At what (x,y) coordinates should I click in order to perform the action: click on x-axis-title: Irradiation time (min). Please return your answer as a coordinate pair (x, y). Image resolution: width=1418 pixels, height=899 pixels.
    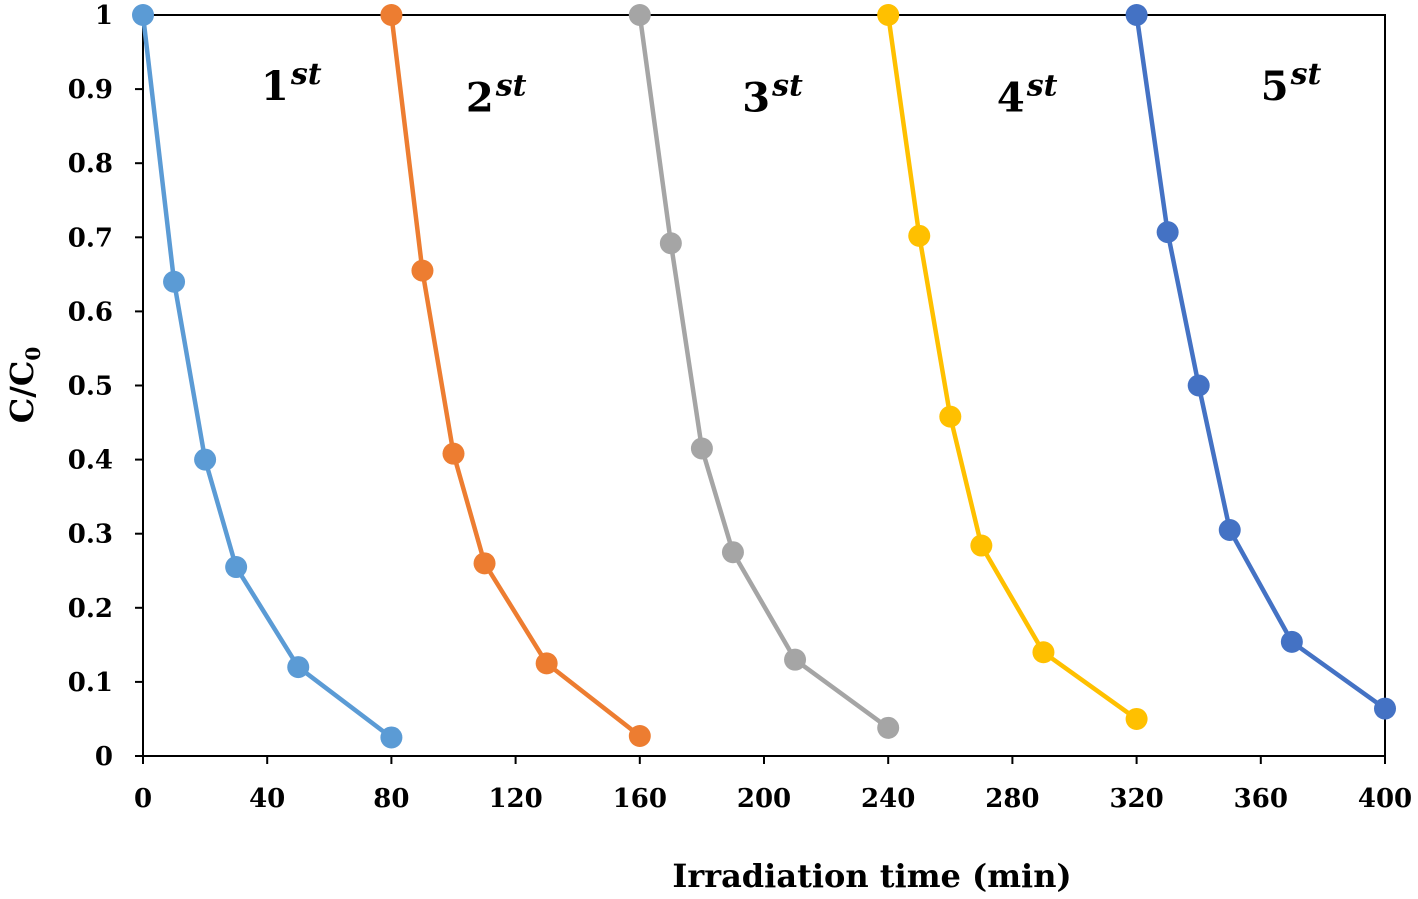
    Looking at the image, I should click on (871, 876).